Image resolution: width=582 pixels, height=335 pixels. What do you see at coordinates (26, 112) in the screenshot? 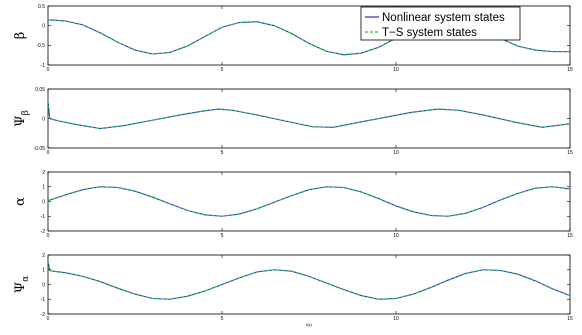
I see `y-axis-label-subscript: β` at bounding box center [26, 112].